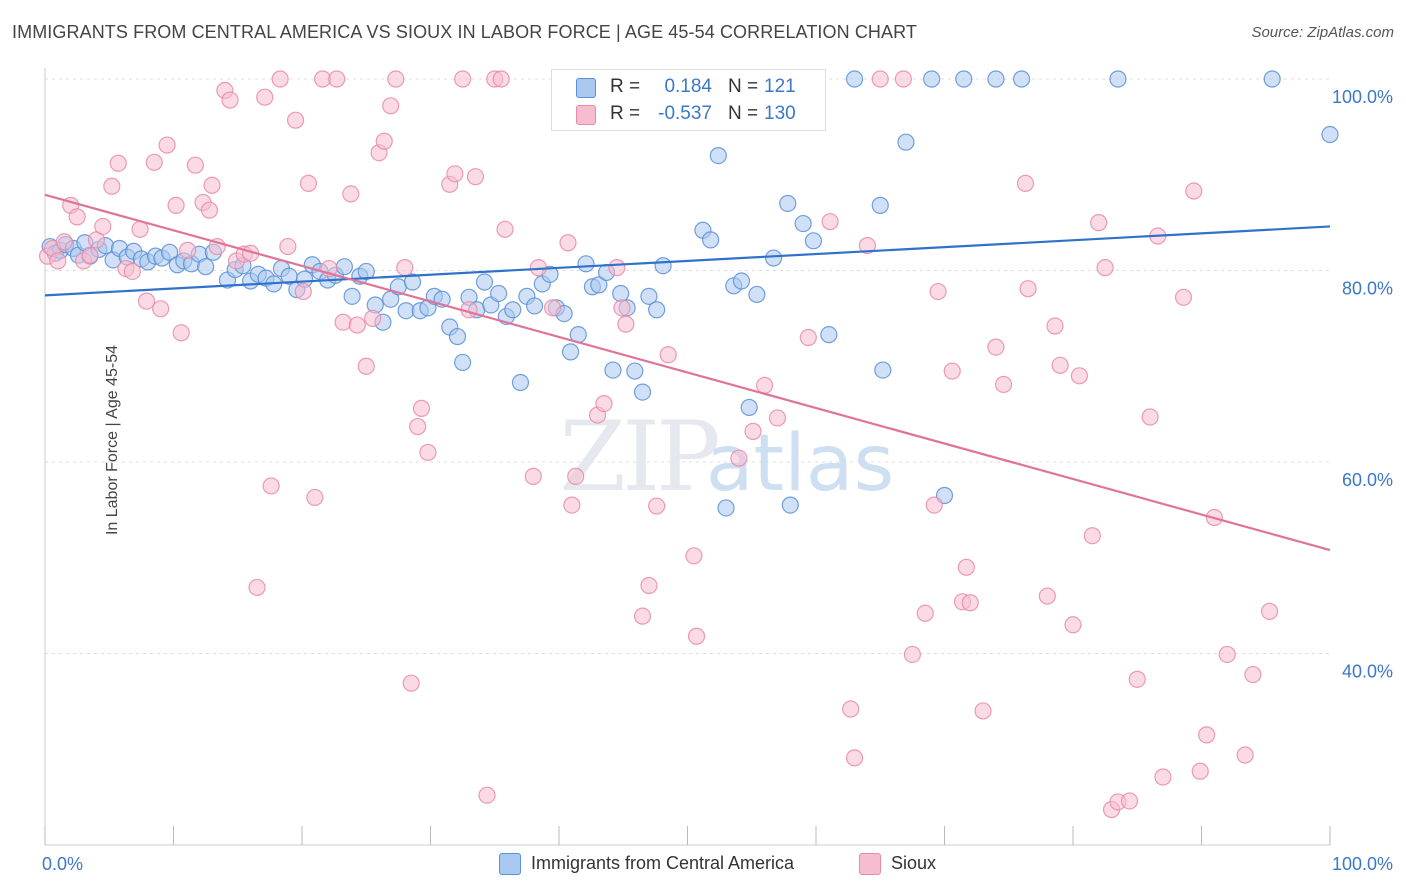 This screenshot has width=1406, height=892. What do you see at coordinates (62, 864) in the screenshot?
I see `x-tick-label: 0.0%` at bounding box center [62, 864].